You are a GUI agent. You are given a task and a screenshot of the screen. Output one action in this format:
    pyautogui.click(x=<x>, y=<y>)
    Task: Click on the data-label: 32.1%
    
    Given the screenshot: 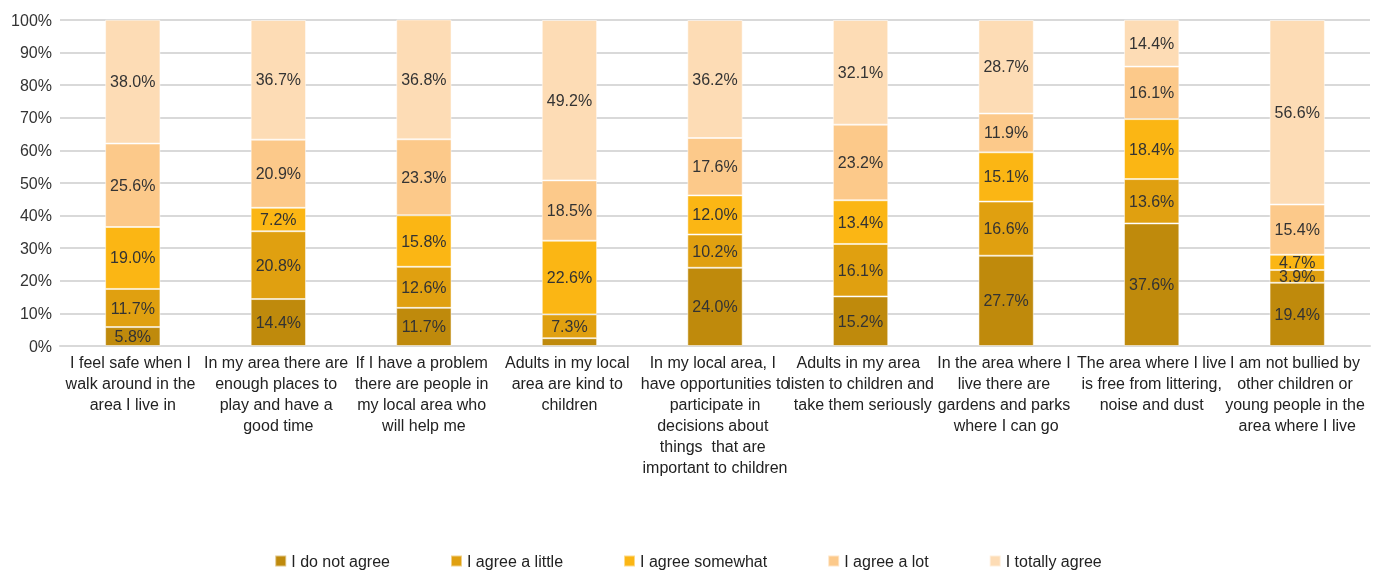 What is the action you would take?
    pyautogui.click(x=860, y=72)
    